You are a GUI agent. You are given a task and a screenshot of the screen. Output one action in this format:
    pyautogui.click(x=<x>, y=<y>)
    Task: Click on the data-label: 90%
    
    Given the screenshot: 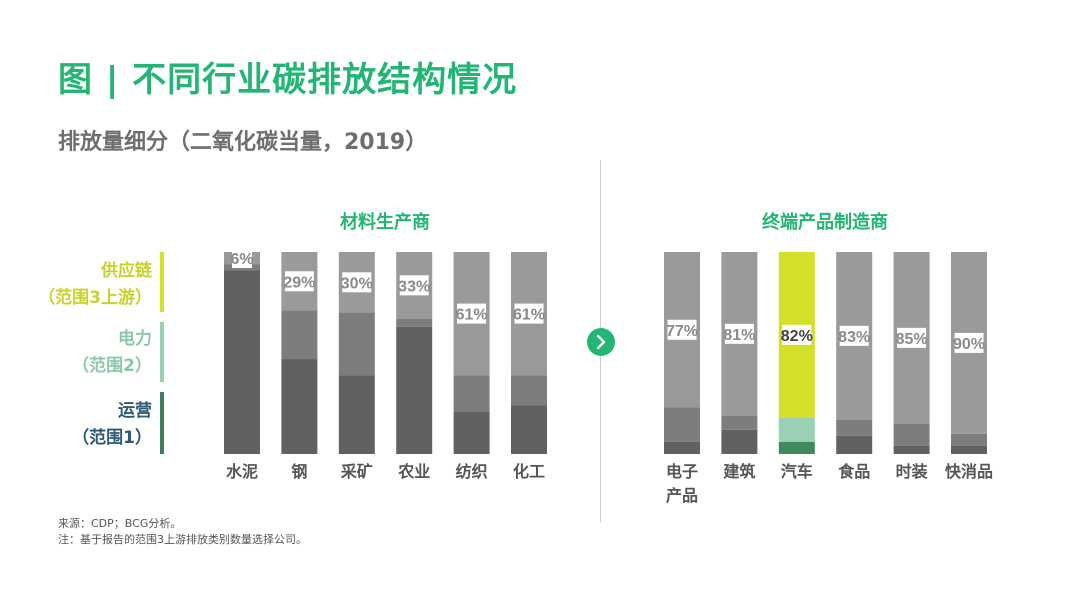 What is the action you would take?
    pyautogui.click(x=969, y=344)
    